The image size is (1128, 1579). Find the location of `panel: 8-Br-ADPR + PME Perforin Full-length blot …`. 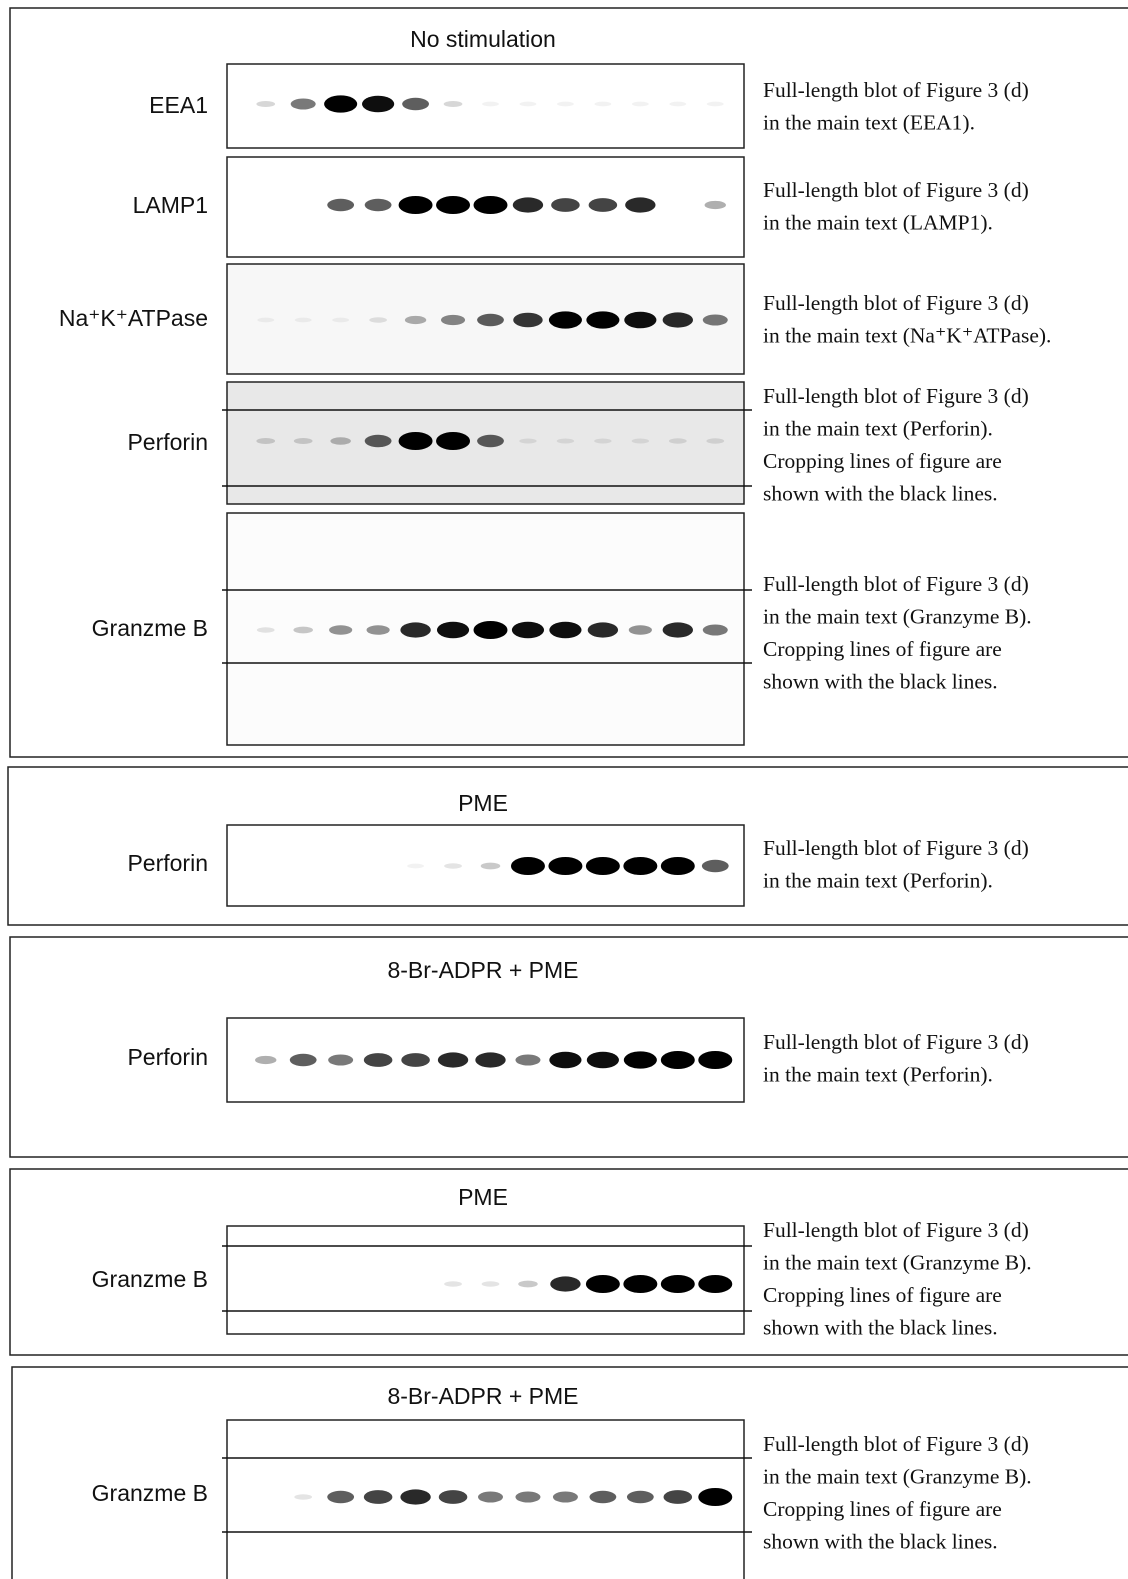

panel: 8-Br-ADPR + PME Perforin Full-length blot … is located at coordinates (568, 1047).